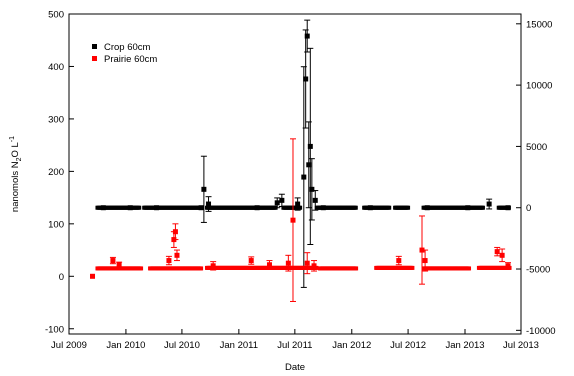 This screenshot has height=376, width=574. What do you see at coordinates (56, 67) in the screenshot?
I see `left-y-tick-label: 400` at bounding box center [56, 67].